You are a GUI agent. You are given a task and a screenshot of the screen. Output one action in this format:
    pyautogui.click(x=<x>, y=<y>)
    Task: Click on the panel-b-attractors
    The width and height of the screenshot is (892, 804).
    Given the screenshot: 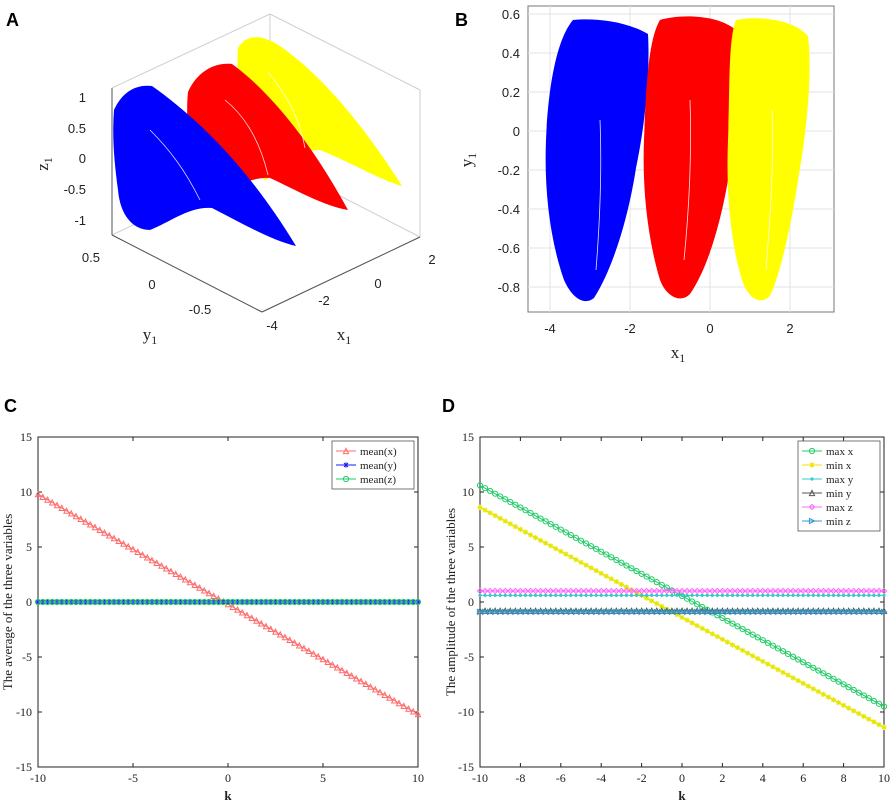 What is the action you would take?
    pyautogui.click(x=677, y=159)
    